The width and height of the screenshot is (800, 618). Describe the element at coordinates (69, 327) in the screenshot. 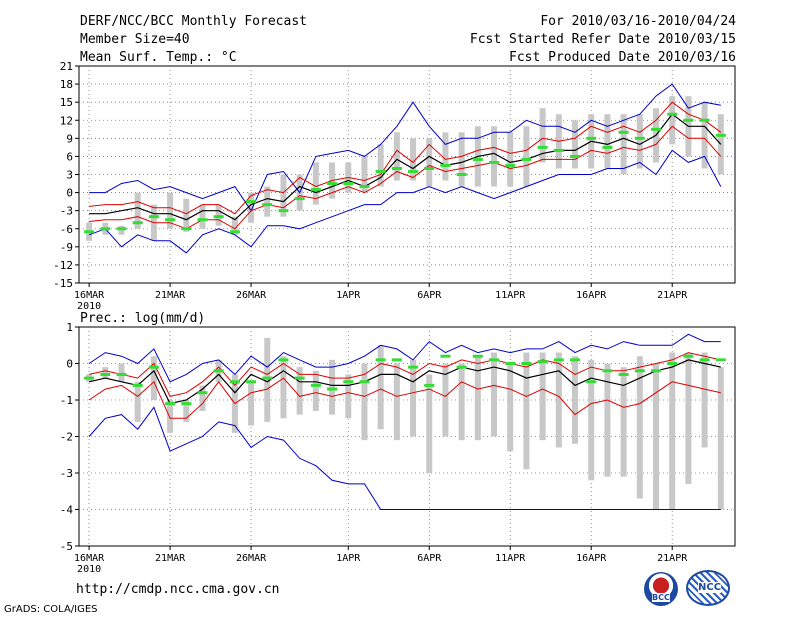

I see `y-tick-label: 1` at that location.